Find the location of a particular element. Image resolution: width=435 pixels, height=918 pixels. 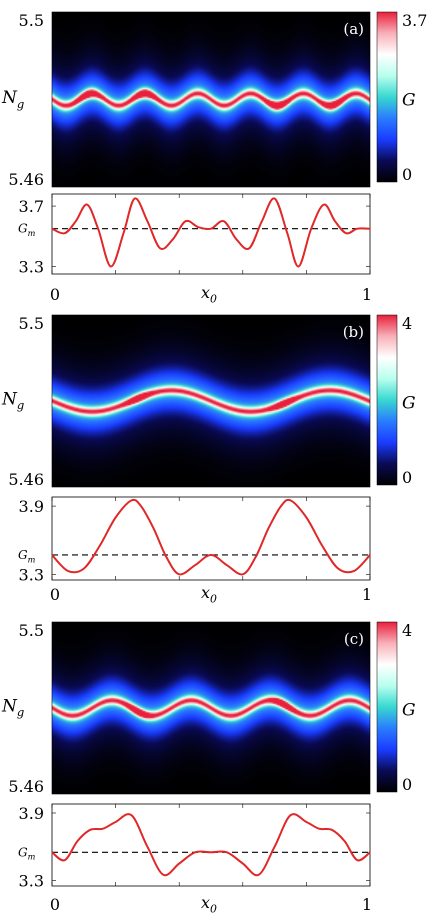

lineplot-ytick-top: 3.7 is located at coordinates (31, 206).